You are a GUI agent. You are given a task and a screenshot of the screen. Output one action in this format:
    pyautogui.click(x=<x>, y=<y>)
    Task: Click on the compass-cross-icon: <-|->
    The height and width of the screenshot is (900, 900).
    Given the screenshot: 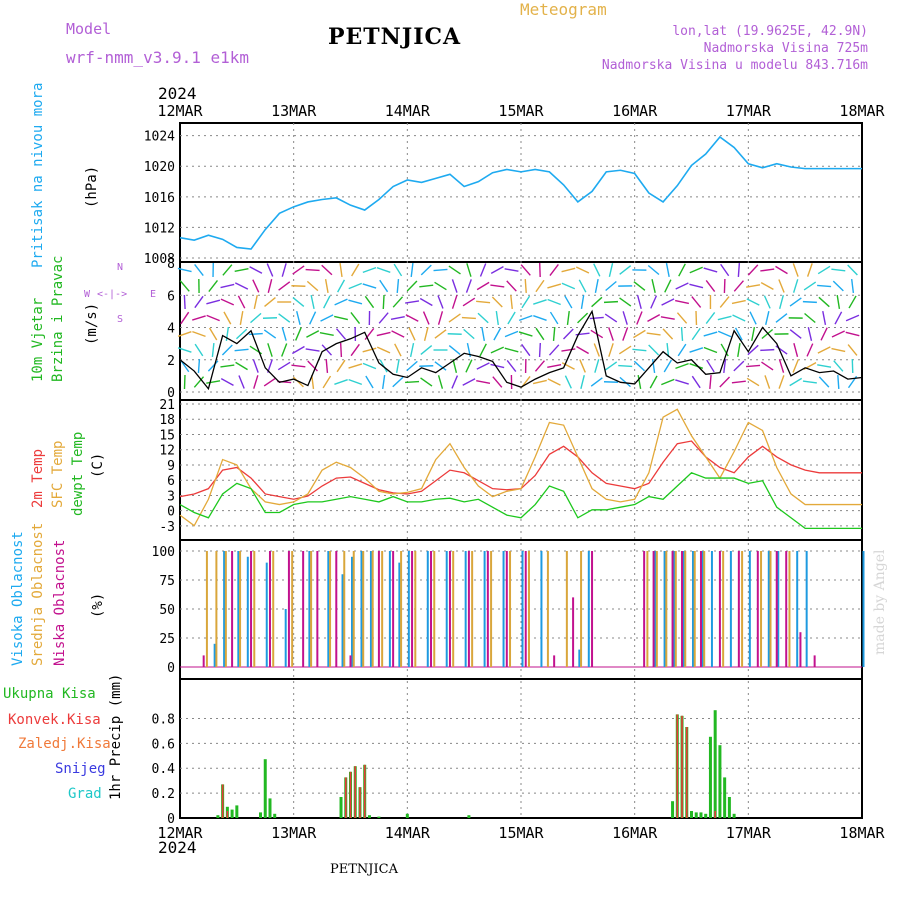 What is the action you would take?
    pyautogui.click(x=112, y=294)
    